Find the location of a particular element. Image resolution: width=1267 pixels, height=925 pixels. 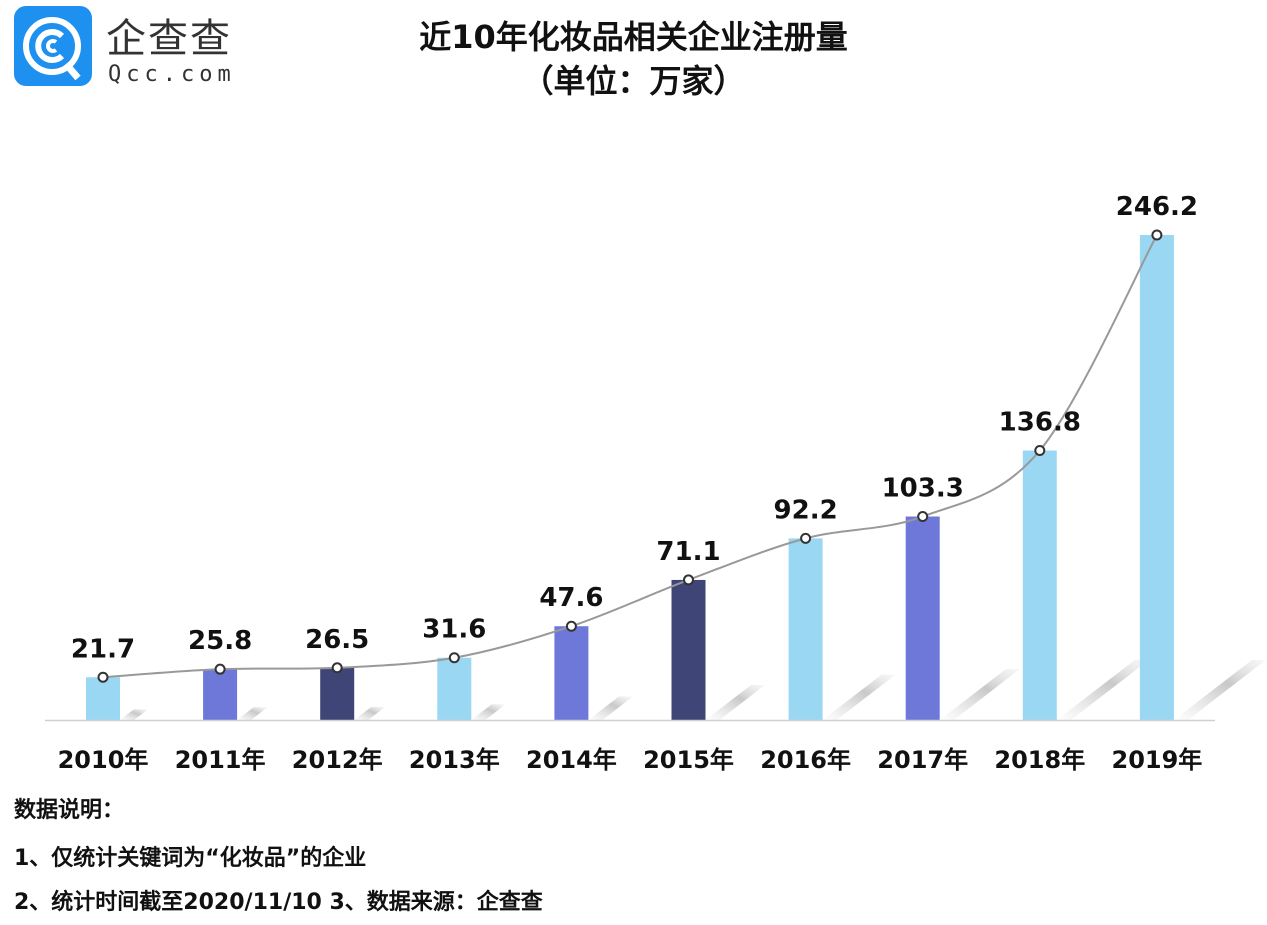

x-tick-label: 2014年 is located at coordinates (571, 760).